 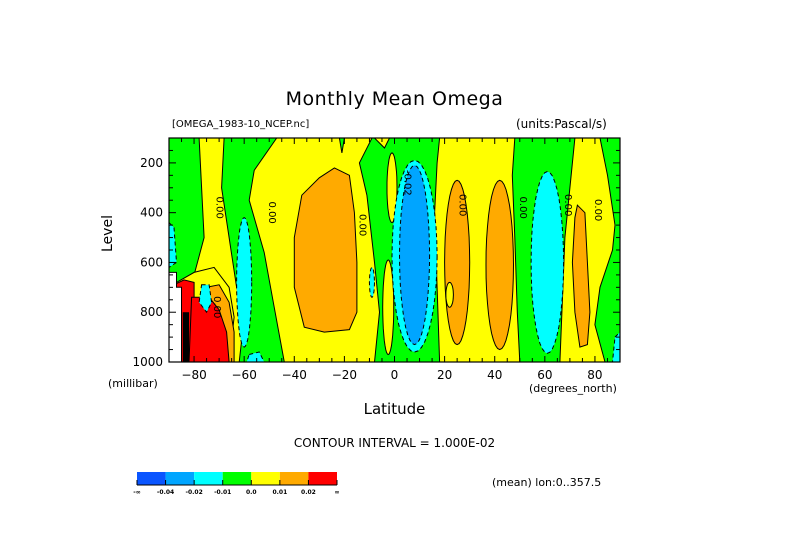 What do you see at coordinates (494, 375) in the screenshot?
I see `x-tick-label: 40` at bounding box center [494, 375].